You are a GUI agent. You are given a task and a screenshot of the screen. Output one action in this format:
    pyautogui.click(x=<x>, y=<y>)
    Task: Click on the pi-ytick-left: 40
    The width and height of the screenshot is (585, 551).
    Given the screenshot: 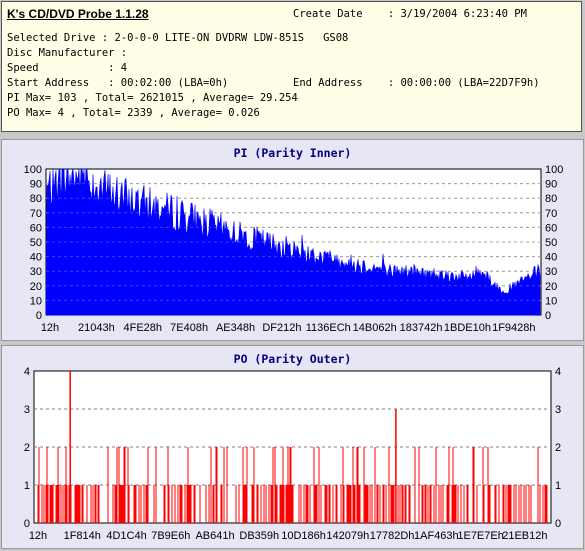 What is the action you would take?
    pyautogui.click(x=36, y=258)
    